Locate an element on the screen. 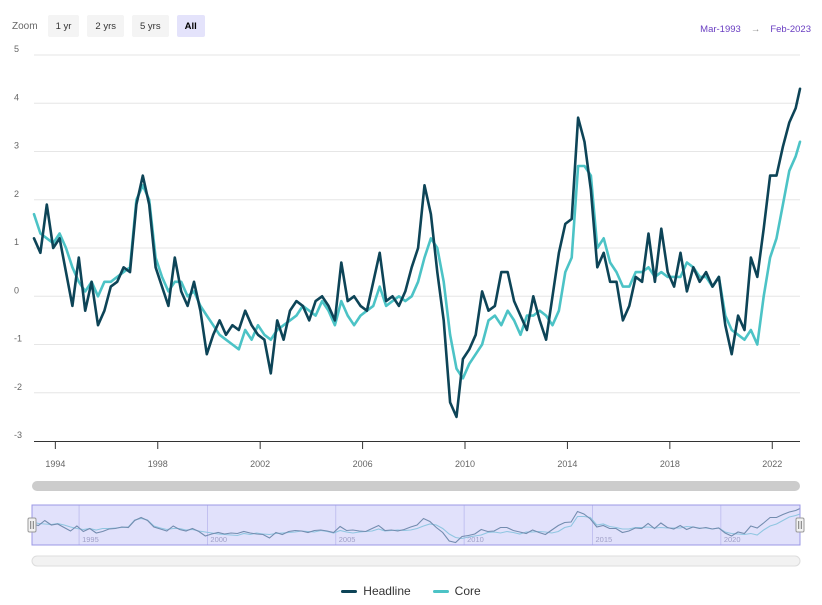 The height and width of the screenshot is (605, 822). y-tick-label: -3 is located at coordinates (18, 435).